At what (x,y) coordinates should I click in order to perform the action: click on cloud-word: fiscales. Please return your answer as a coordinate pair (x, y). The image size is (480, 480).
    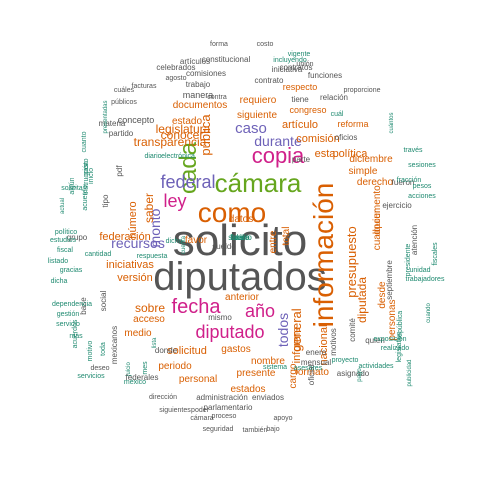
    Looking at the image, I should click on (435, 254).